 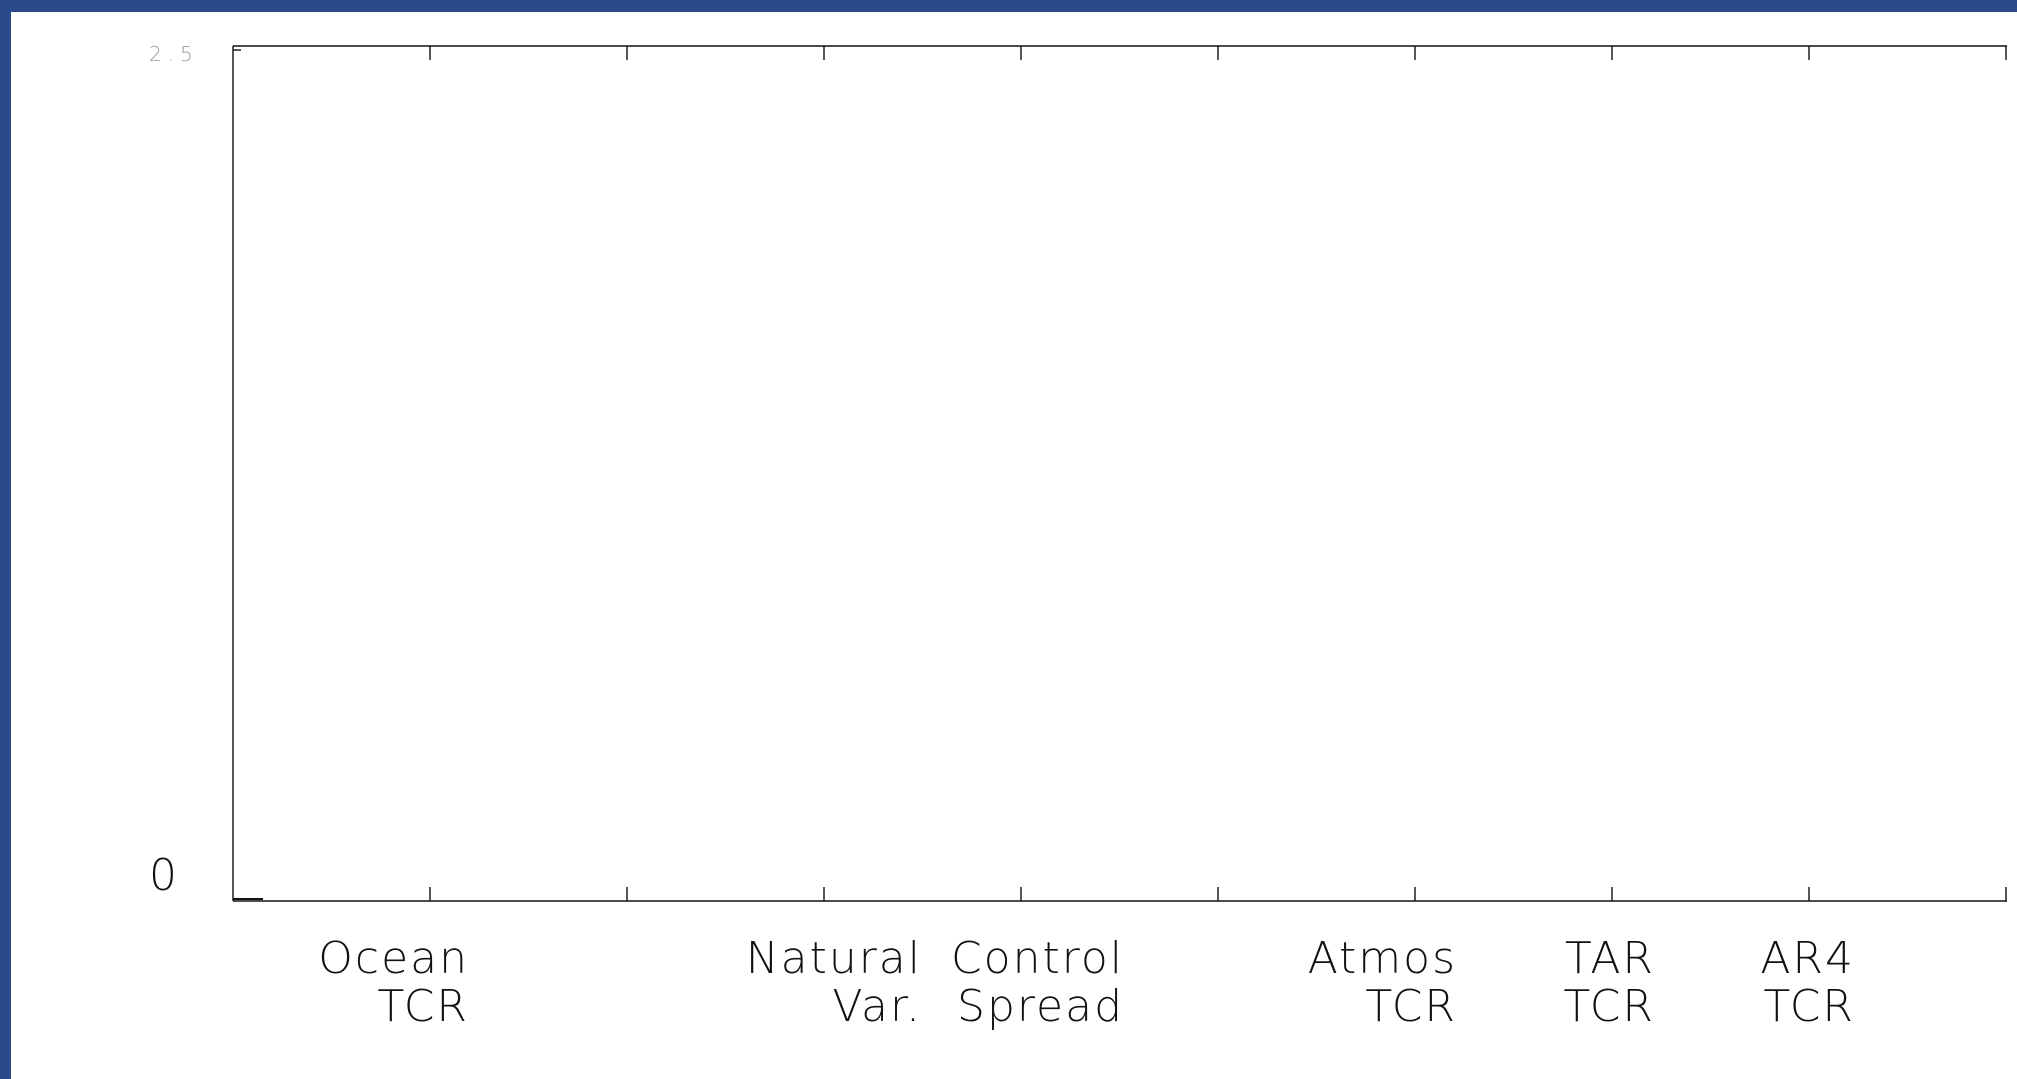 I want to click on x-tick-label: Atmos, so click(x=1382, y=958).